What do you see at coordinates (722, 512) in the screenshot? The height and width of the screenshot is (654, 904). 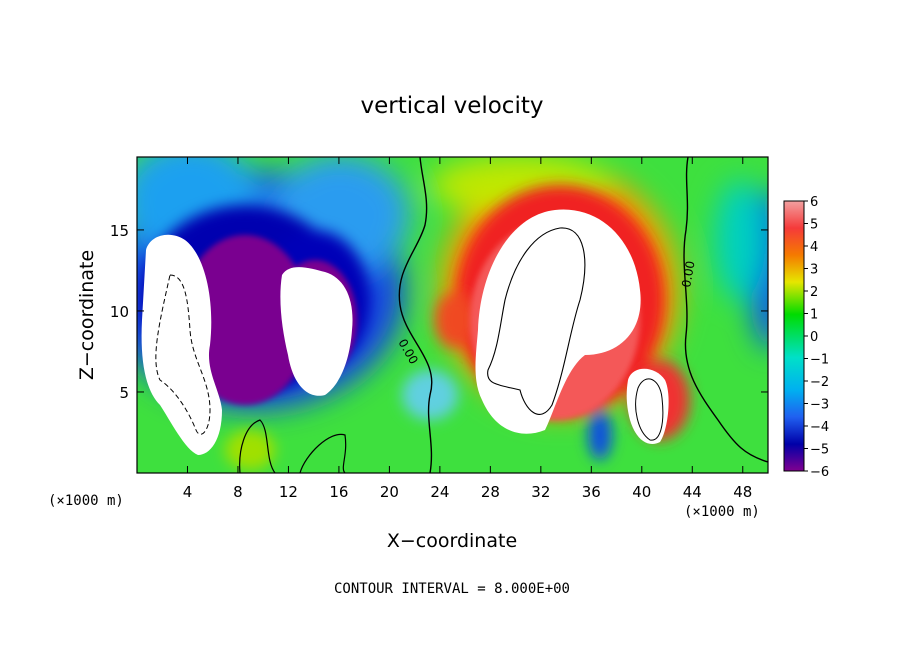 I see `x-unit-right: (×1000 m)` at bounding box center [722, 512].